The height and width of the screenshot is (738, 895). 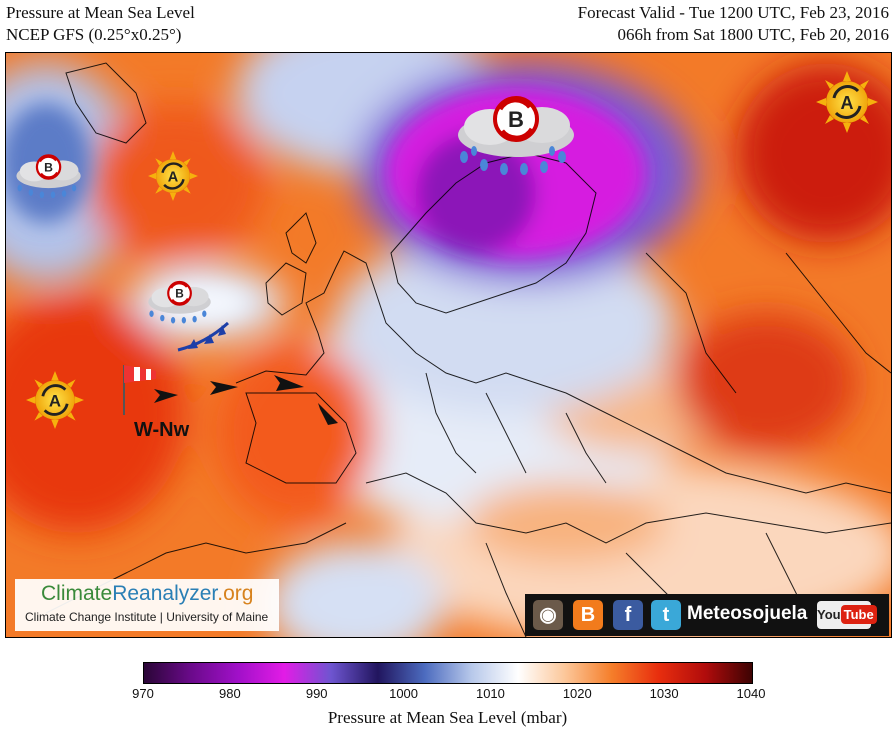 What do you see at coordinates (316, 693) in the screenshot?
I see `colorbar-tick-label: 990` at bounding box center [316, 693].